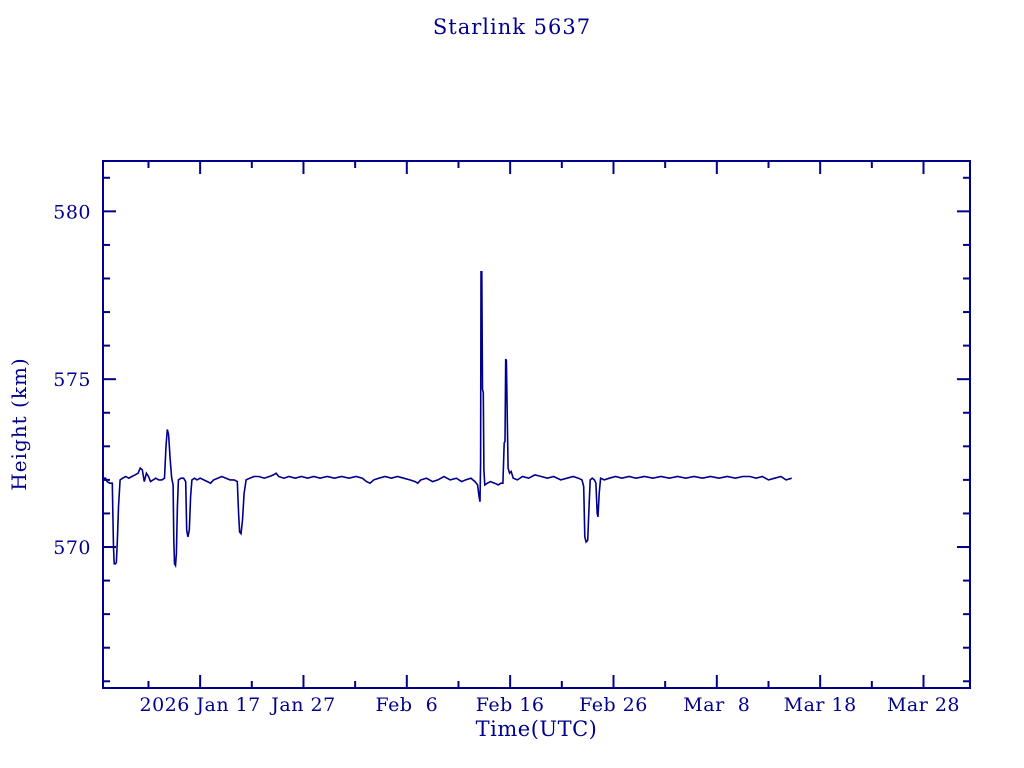  I want to click on x-tick-label: 2026 Jan 17, so click(199, 705).